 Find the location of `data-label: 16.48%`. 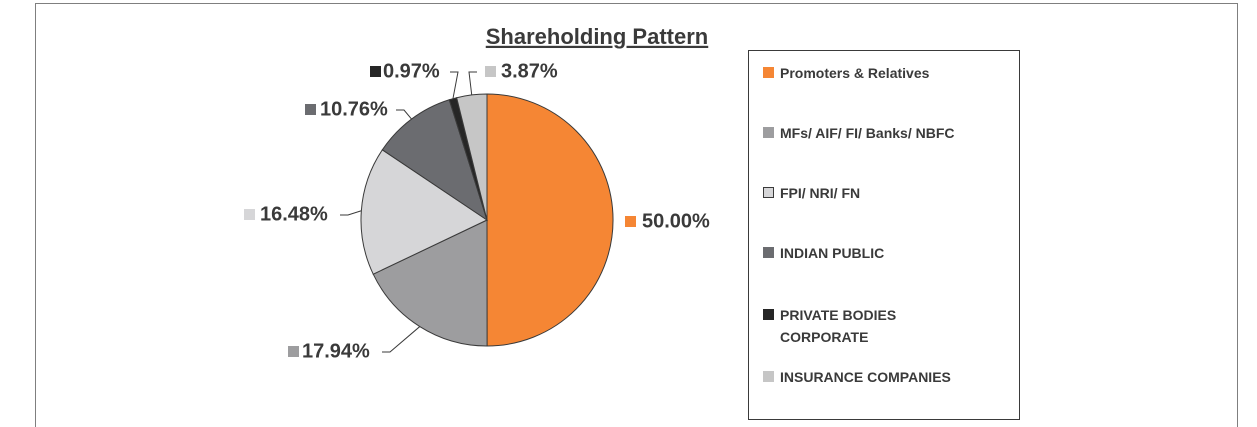

data-label: 16.48% is located at coordinates (294, 214).